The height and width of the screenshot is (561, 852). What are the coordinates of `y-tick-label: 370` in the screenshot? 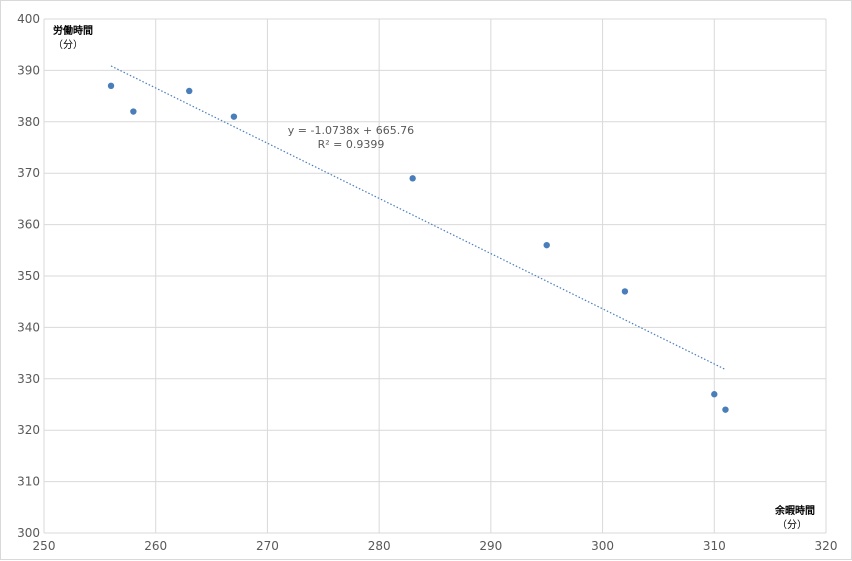 It's located at (28, 173).